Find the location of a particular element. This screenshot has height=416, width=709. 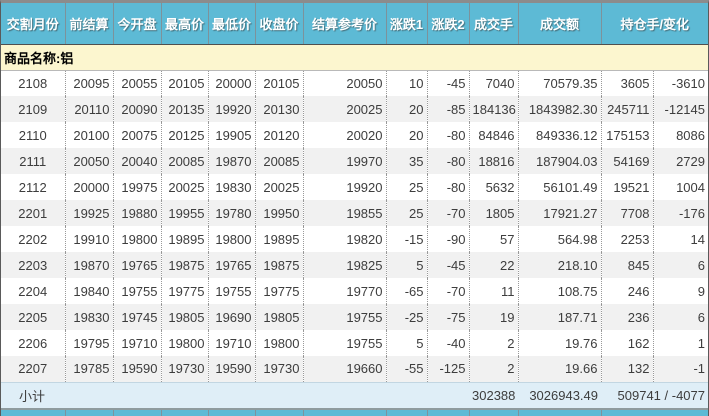

cell: 19880 is located at coordinates (137, 213).